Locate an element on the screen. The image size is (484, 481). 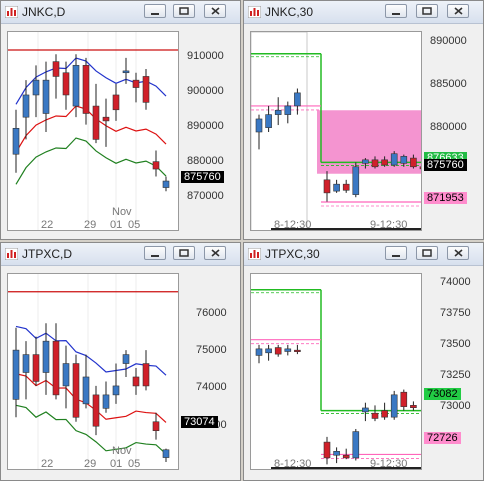
dimmed-region is located at coordinates (279, 131).